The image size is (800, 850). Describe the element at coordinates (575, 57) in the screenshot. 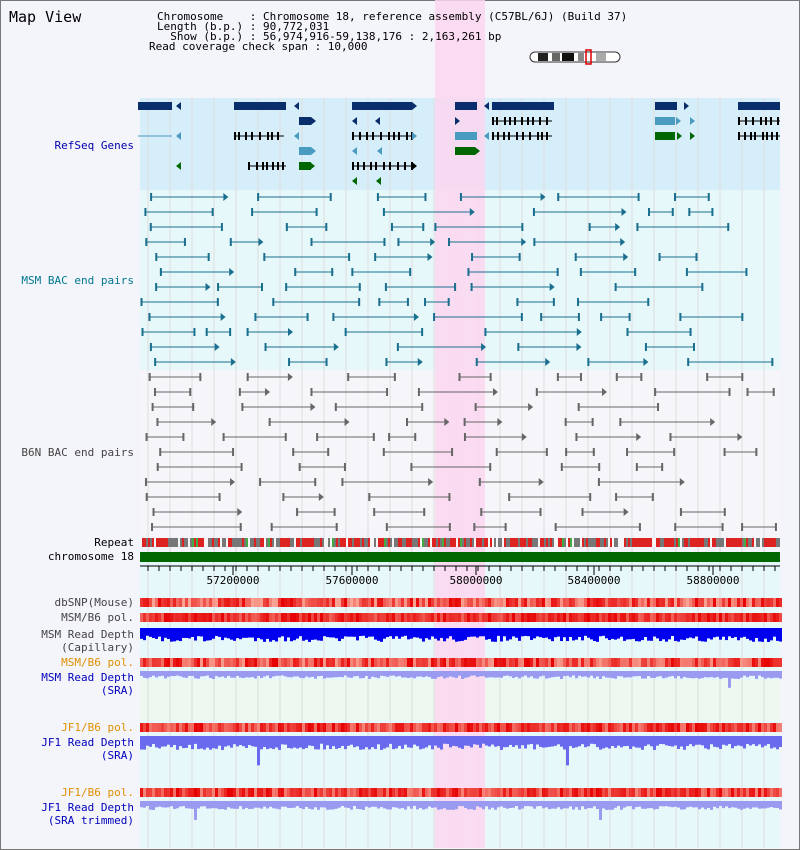

I see `chromosome-ideogram` at that location.